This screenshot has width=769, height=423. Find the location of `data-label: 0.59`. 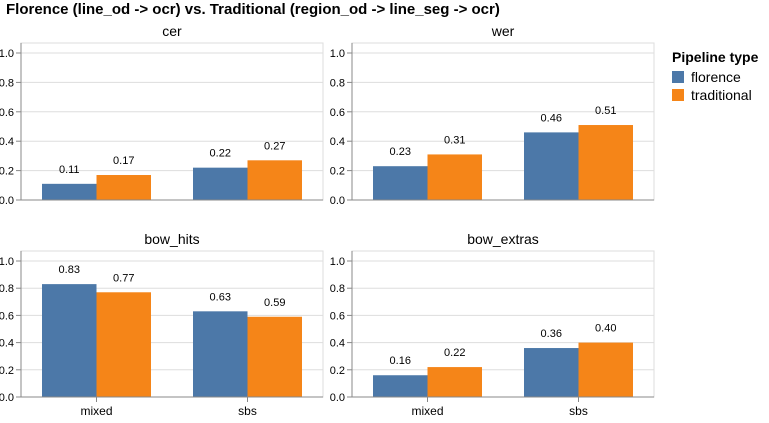

data-label: 0.59 is located at coordinates (274, 303).